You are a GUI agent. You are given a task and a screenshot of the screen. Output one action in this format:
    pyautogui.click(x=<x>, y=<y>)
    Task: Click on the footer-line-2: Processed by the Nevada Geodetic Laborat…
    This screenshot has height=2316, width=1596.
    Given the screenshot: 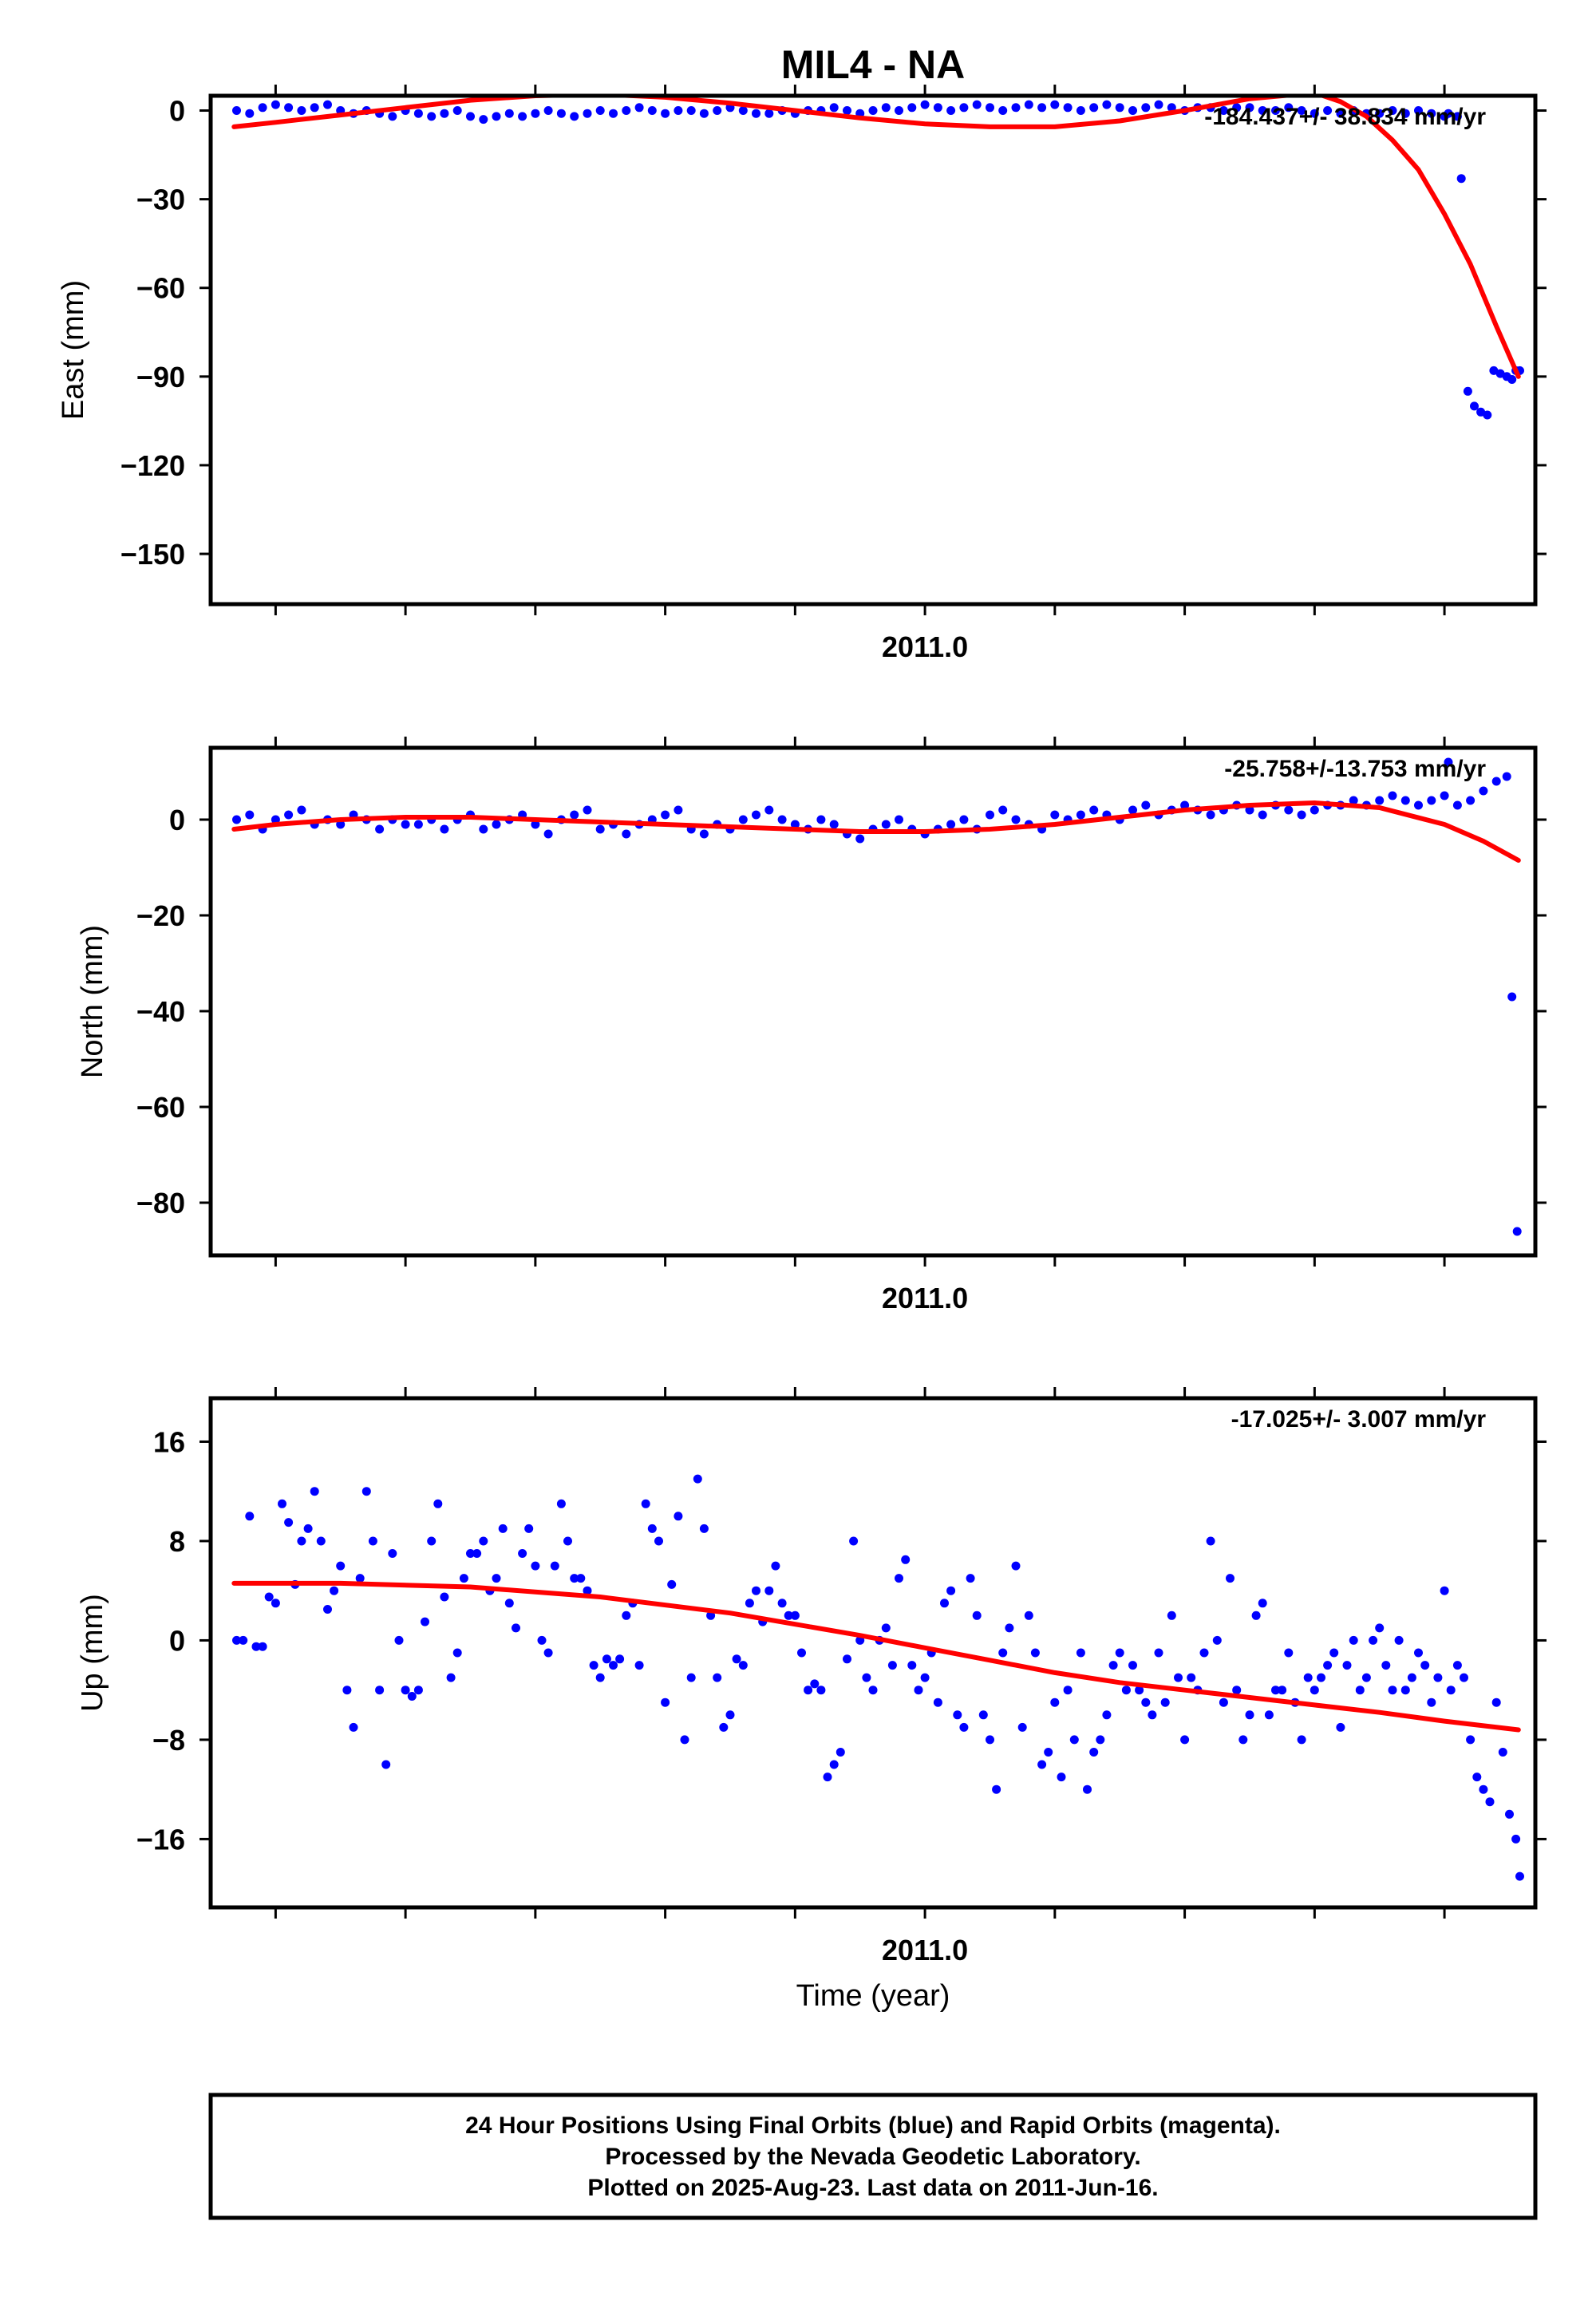 What is the action you would take?
    pyautogui.click(x=873, y=2157)
    